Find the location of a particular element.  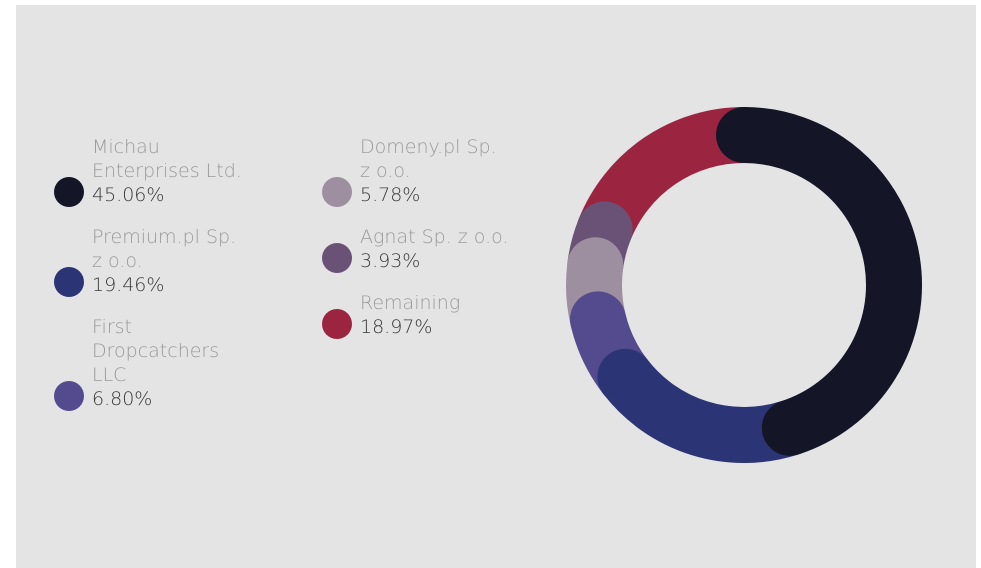

legend-item: First Dropcatchers LLC 6.80% is located at coordinates (154, 363).